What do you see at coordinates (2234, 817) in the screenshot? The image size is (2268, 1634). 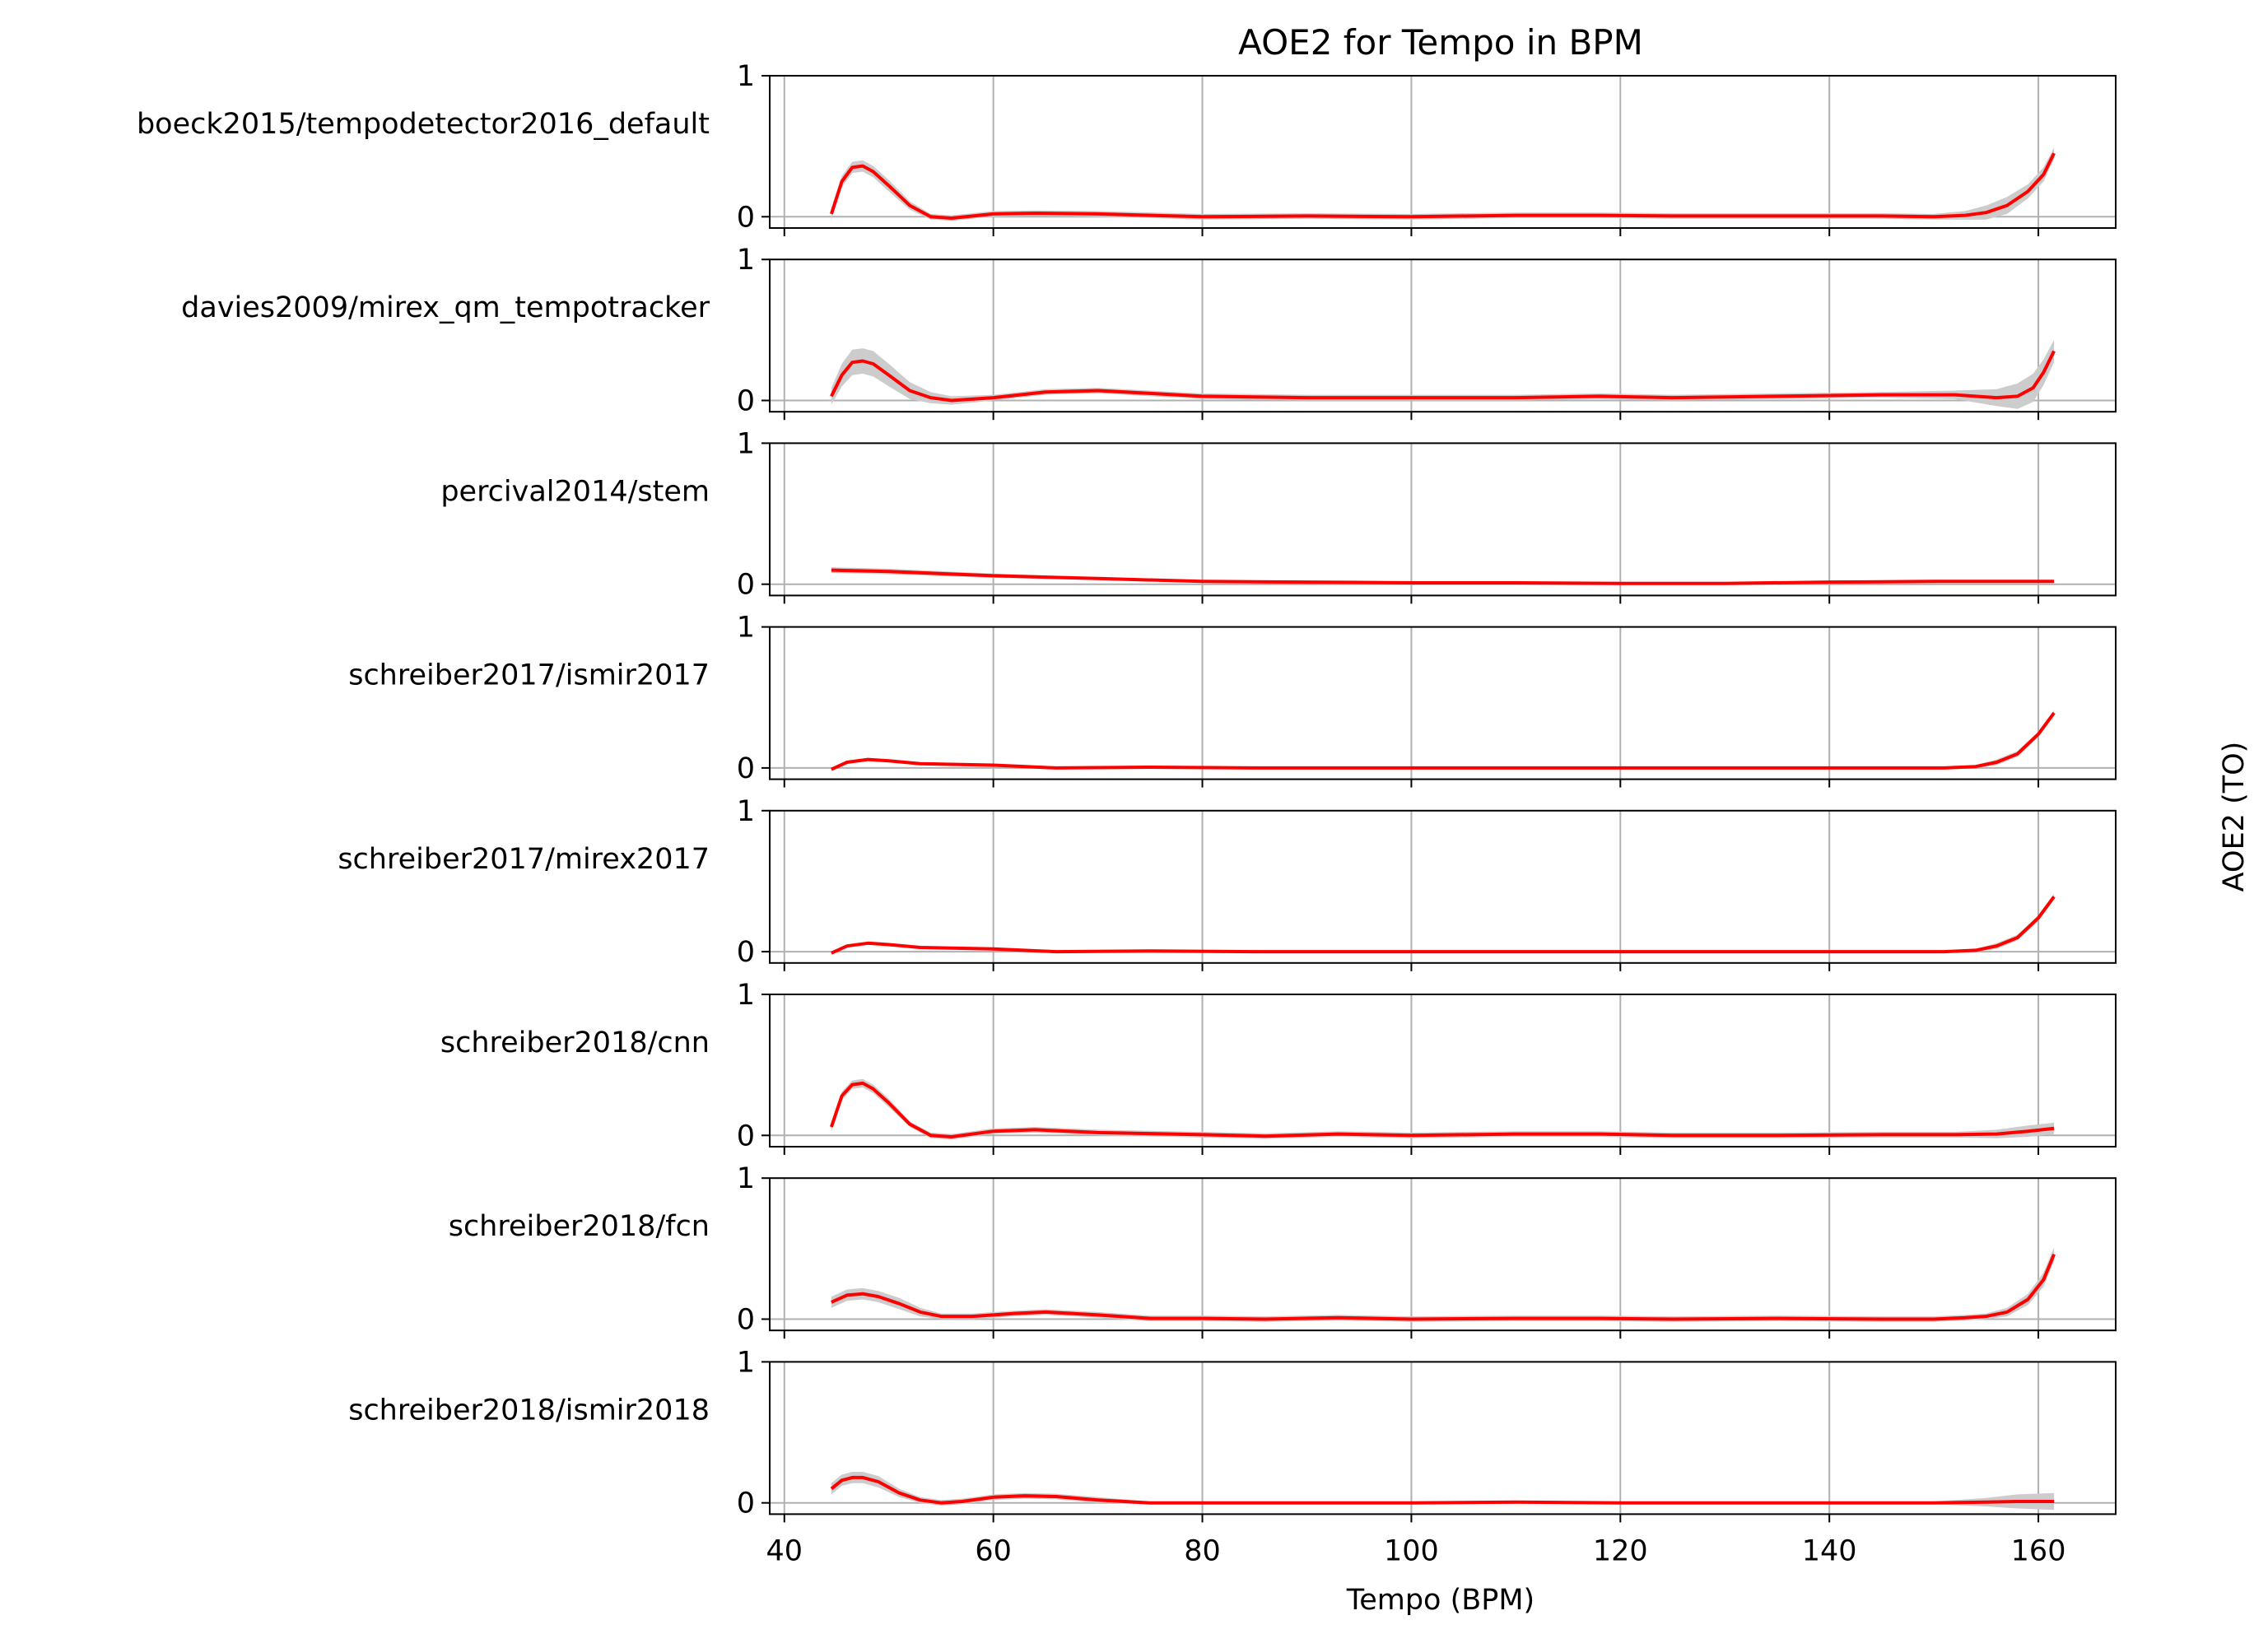 I see `y-axis-label: AOE2 (TO)` at bounding box center [2234, 817].